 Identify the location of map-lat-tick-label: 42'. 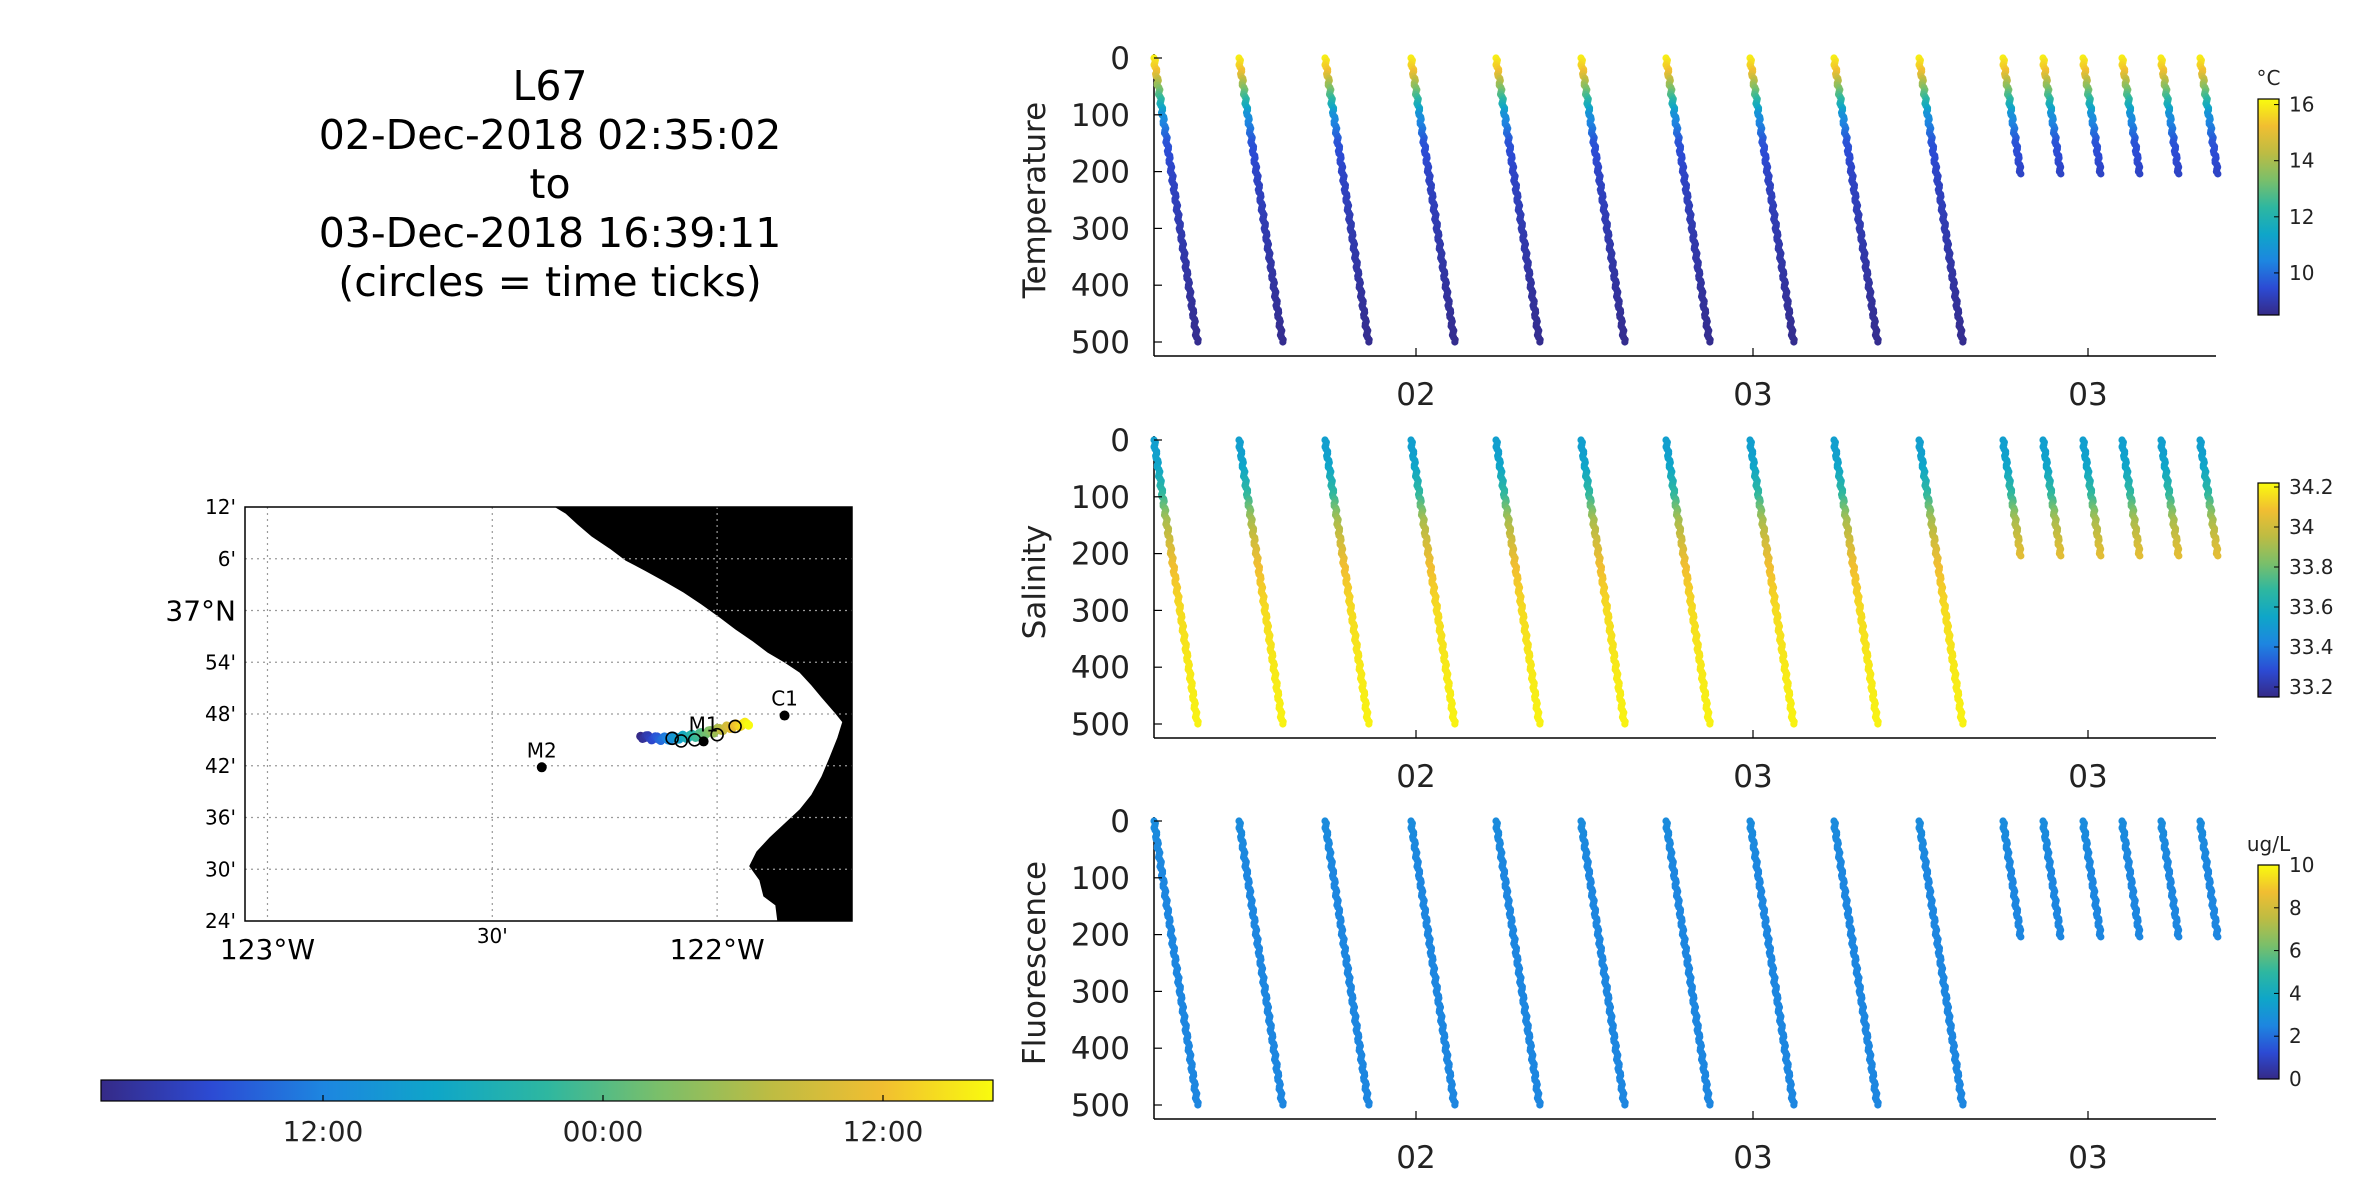
(220, 766).